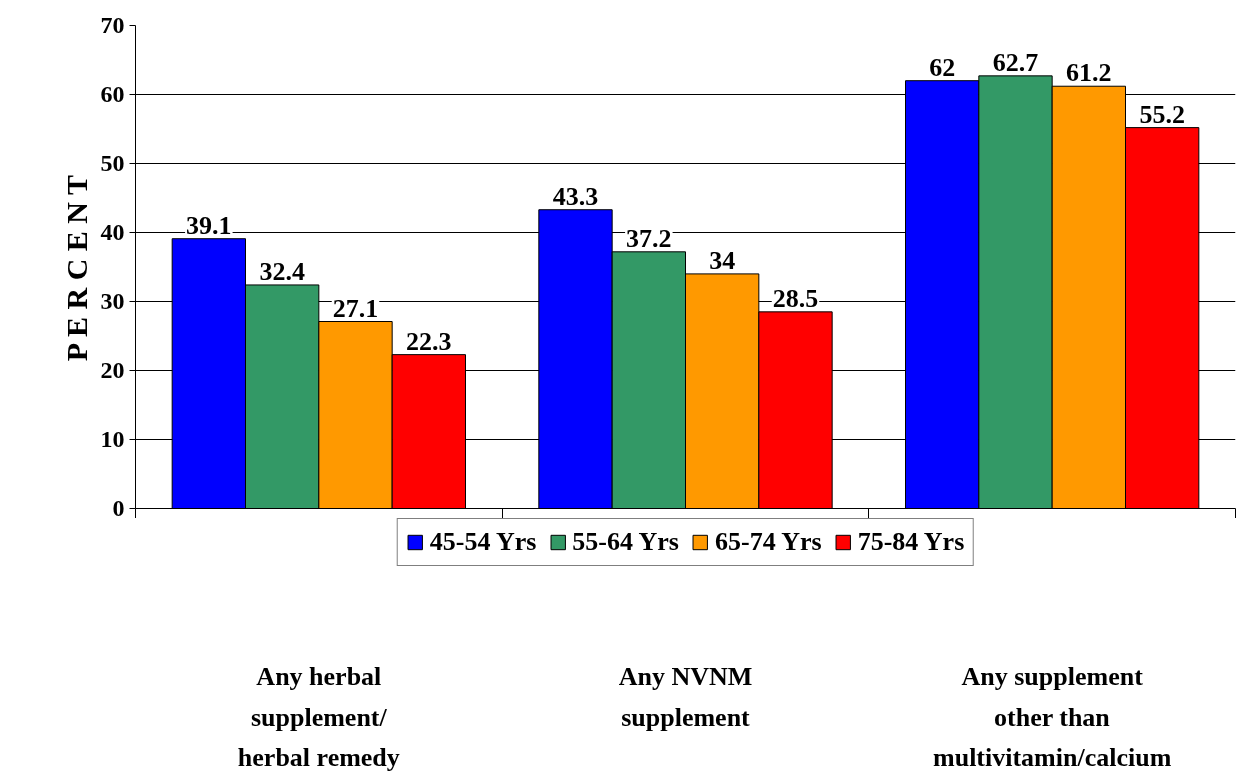 The image size is (1248, 781). Describe the element at coordinates (112, 94) in the screenshot. I see `y-tick-label: 60` at that location.